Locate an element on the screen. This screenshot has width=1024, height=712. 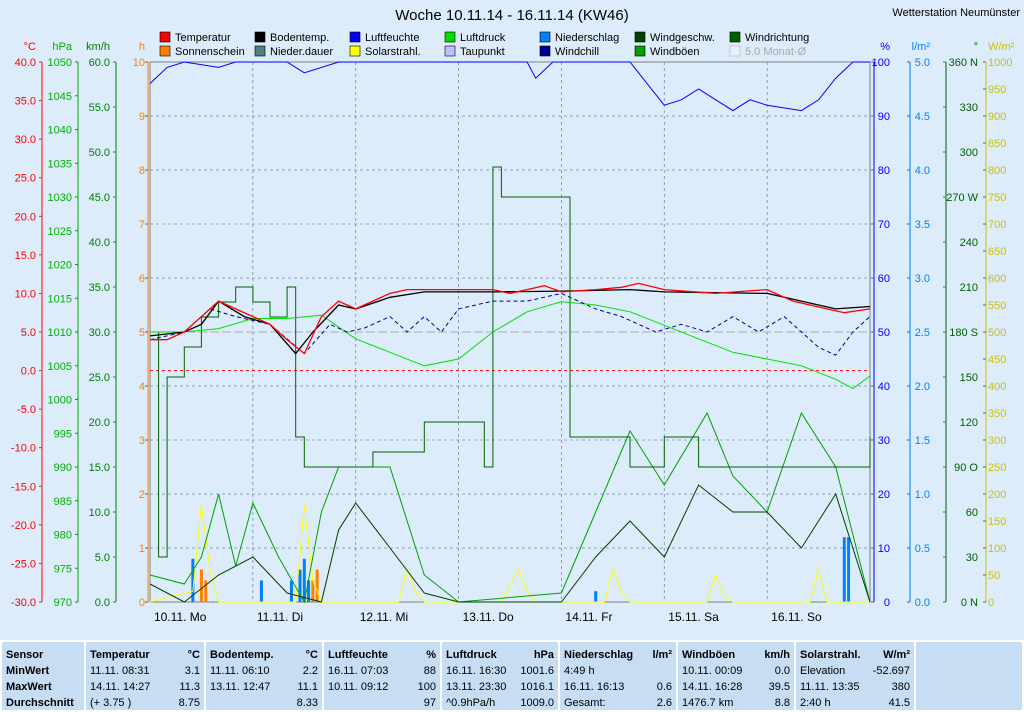
axis-tick-hours: 0 is located at coordinates (142, 603).